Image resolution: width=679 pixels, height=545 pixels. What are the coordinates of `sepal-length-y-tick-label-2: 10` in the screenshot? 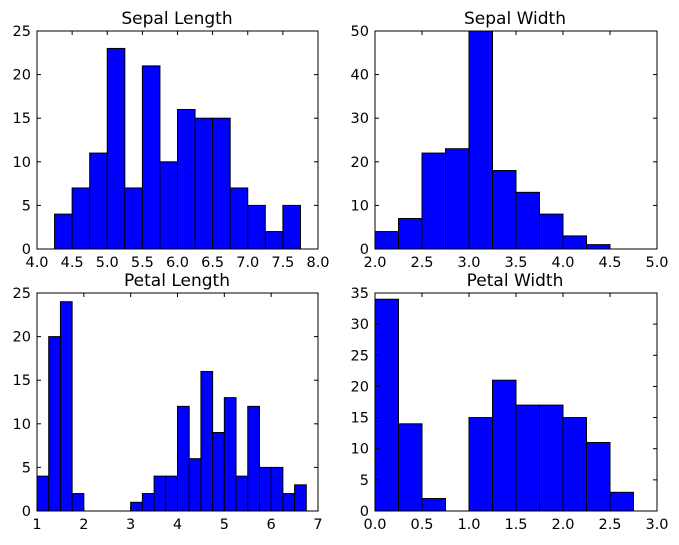 It's located at (22, 163).